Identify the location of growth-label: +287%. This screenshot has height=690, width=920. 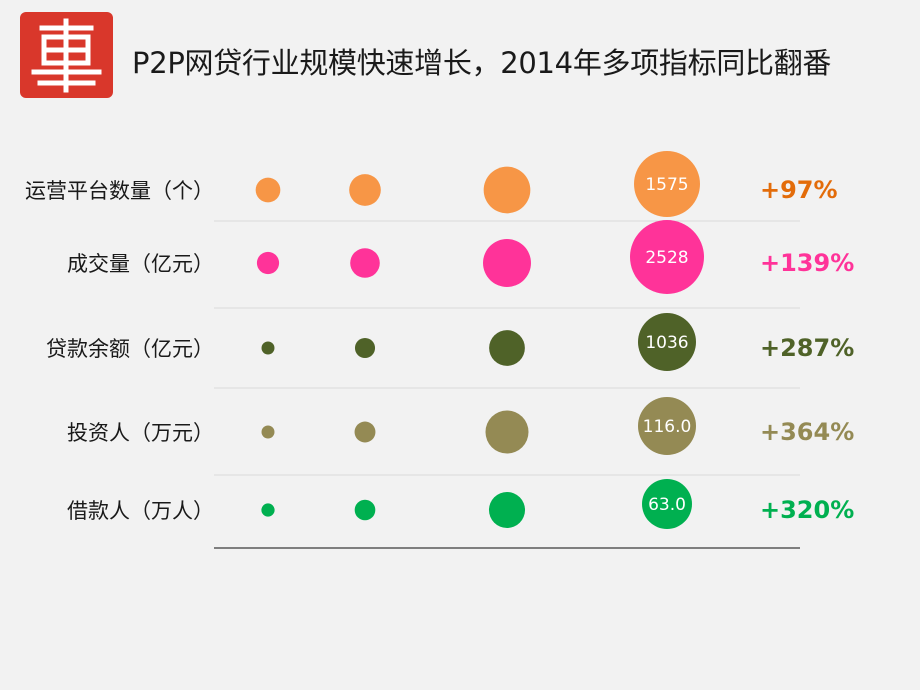
(807, 348).